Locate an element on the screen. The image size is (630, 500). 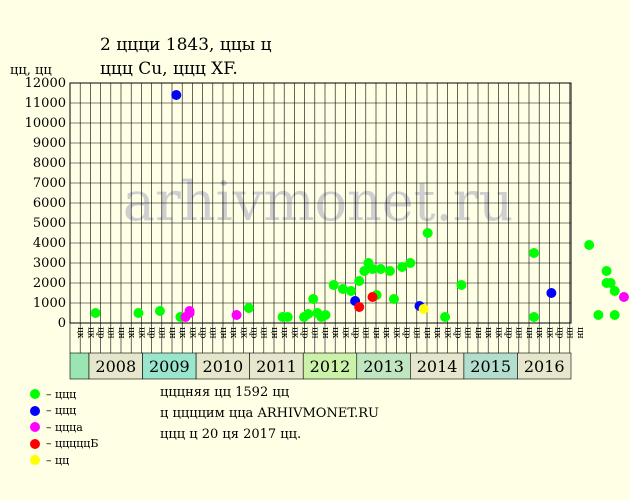
year-label: 2009 is located at coordinates (169, 366).